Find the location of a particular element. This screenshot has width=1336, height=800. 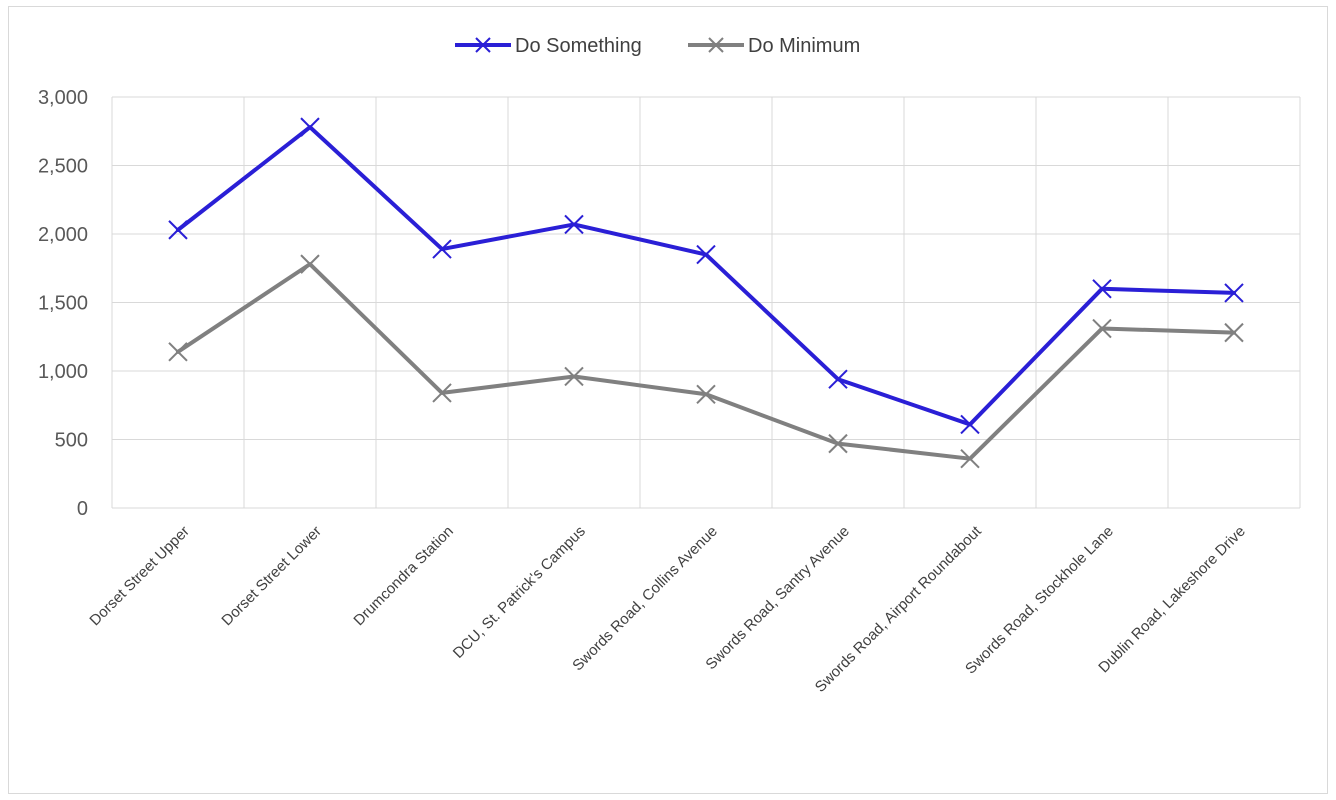

x-tick-label: DCU, St. Patrick's Campus is located at coordinates (519, 592).